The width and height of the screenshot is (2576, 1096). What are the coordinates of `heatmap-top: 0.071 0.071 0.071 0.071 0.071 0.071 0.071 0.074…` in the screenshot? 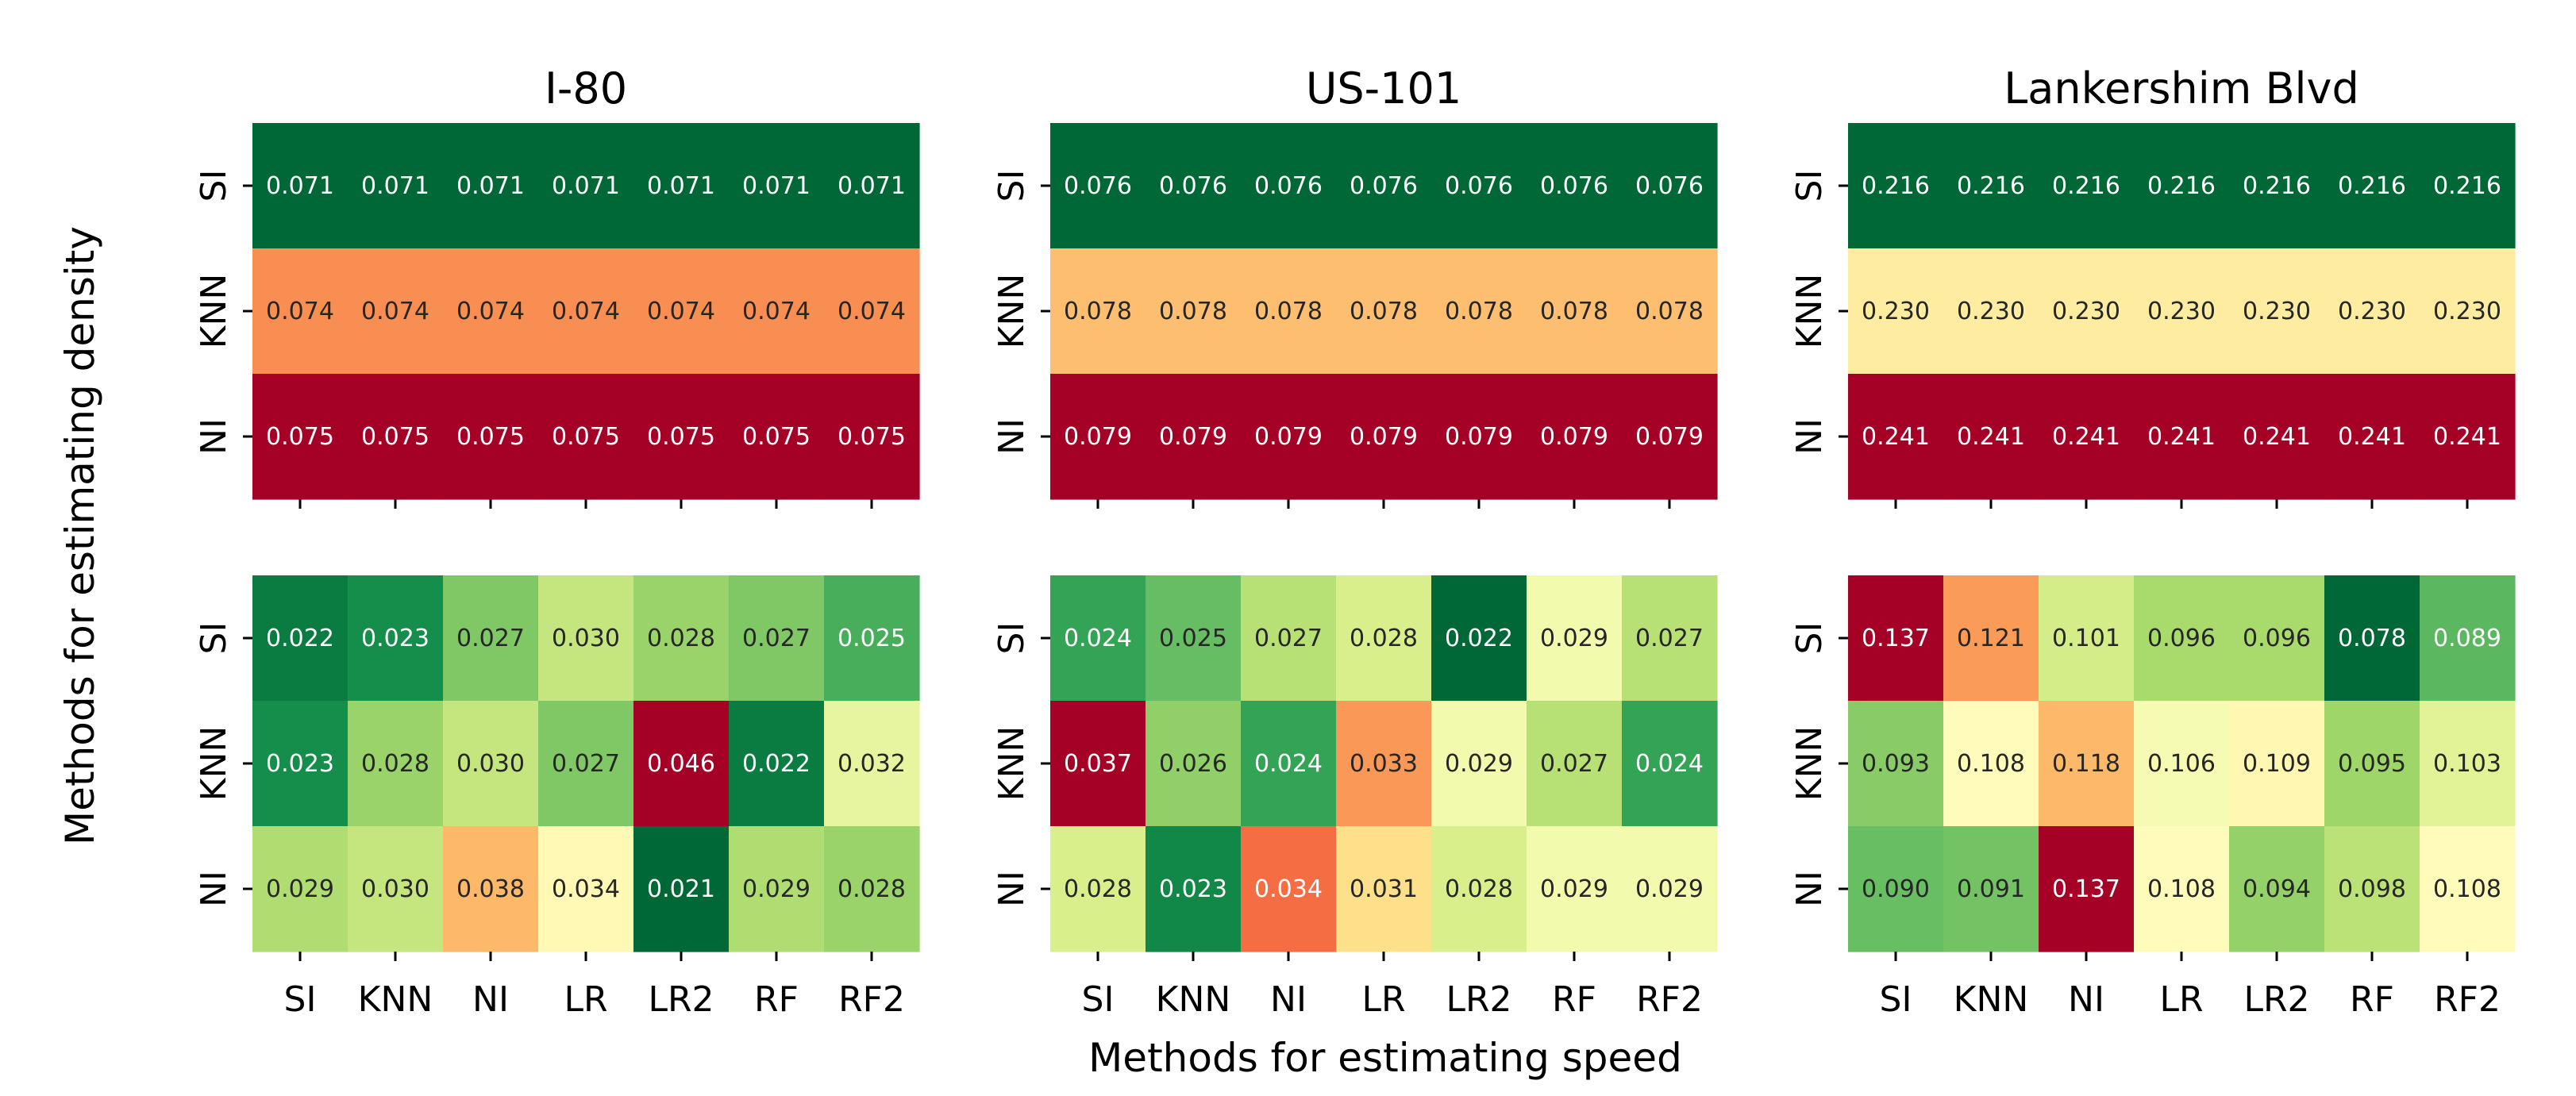 It's located at (557, 316).